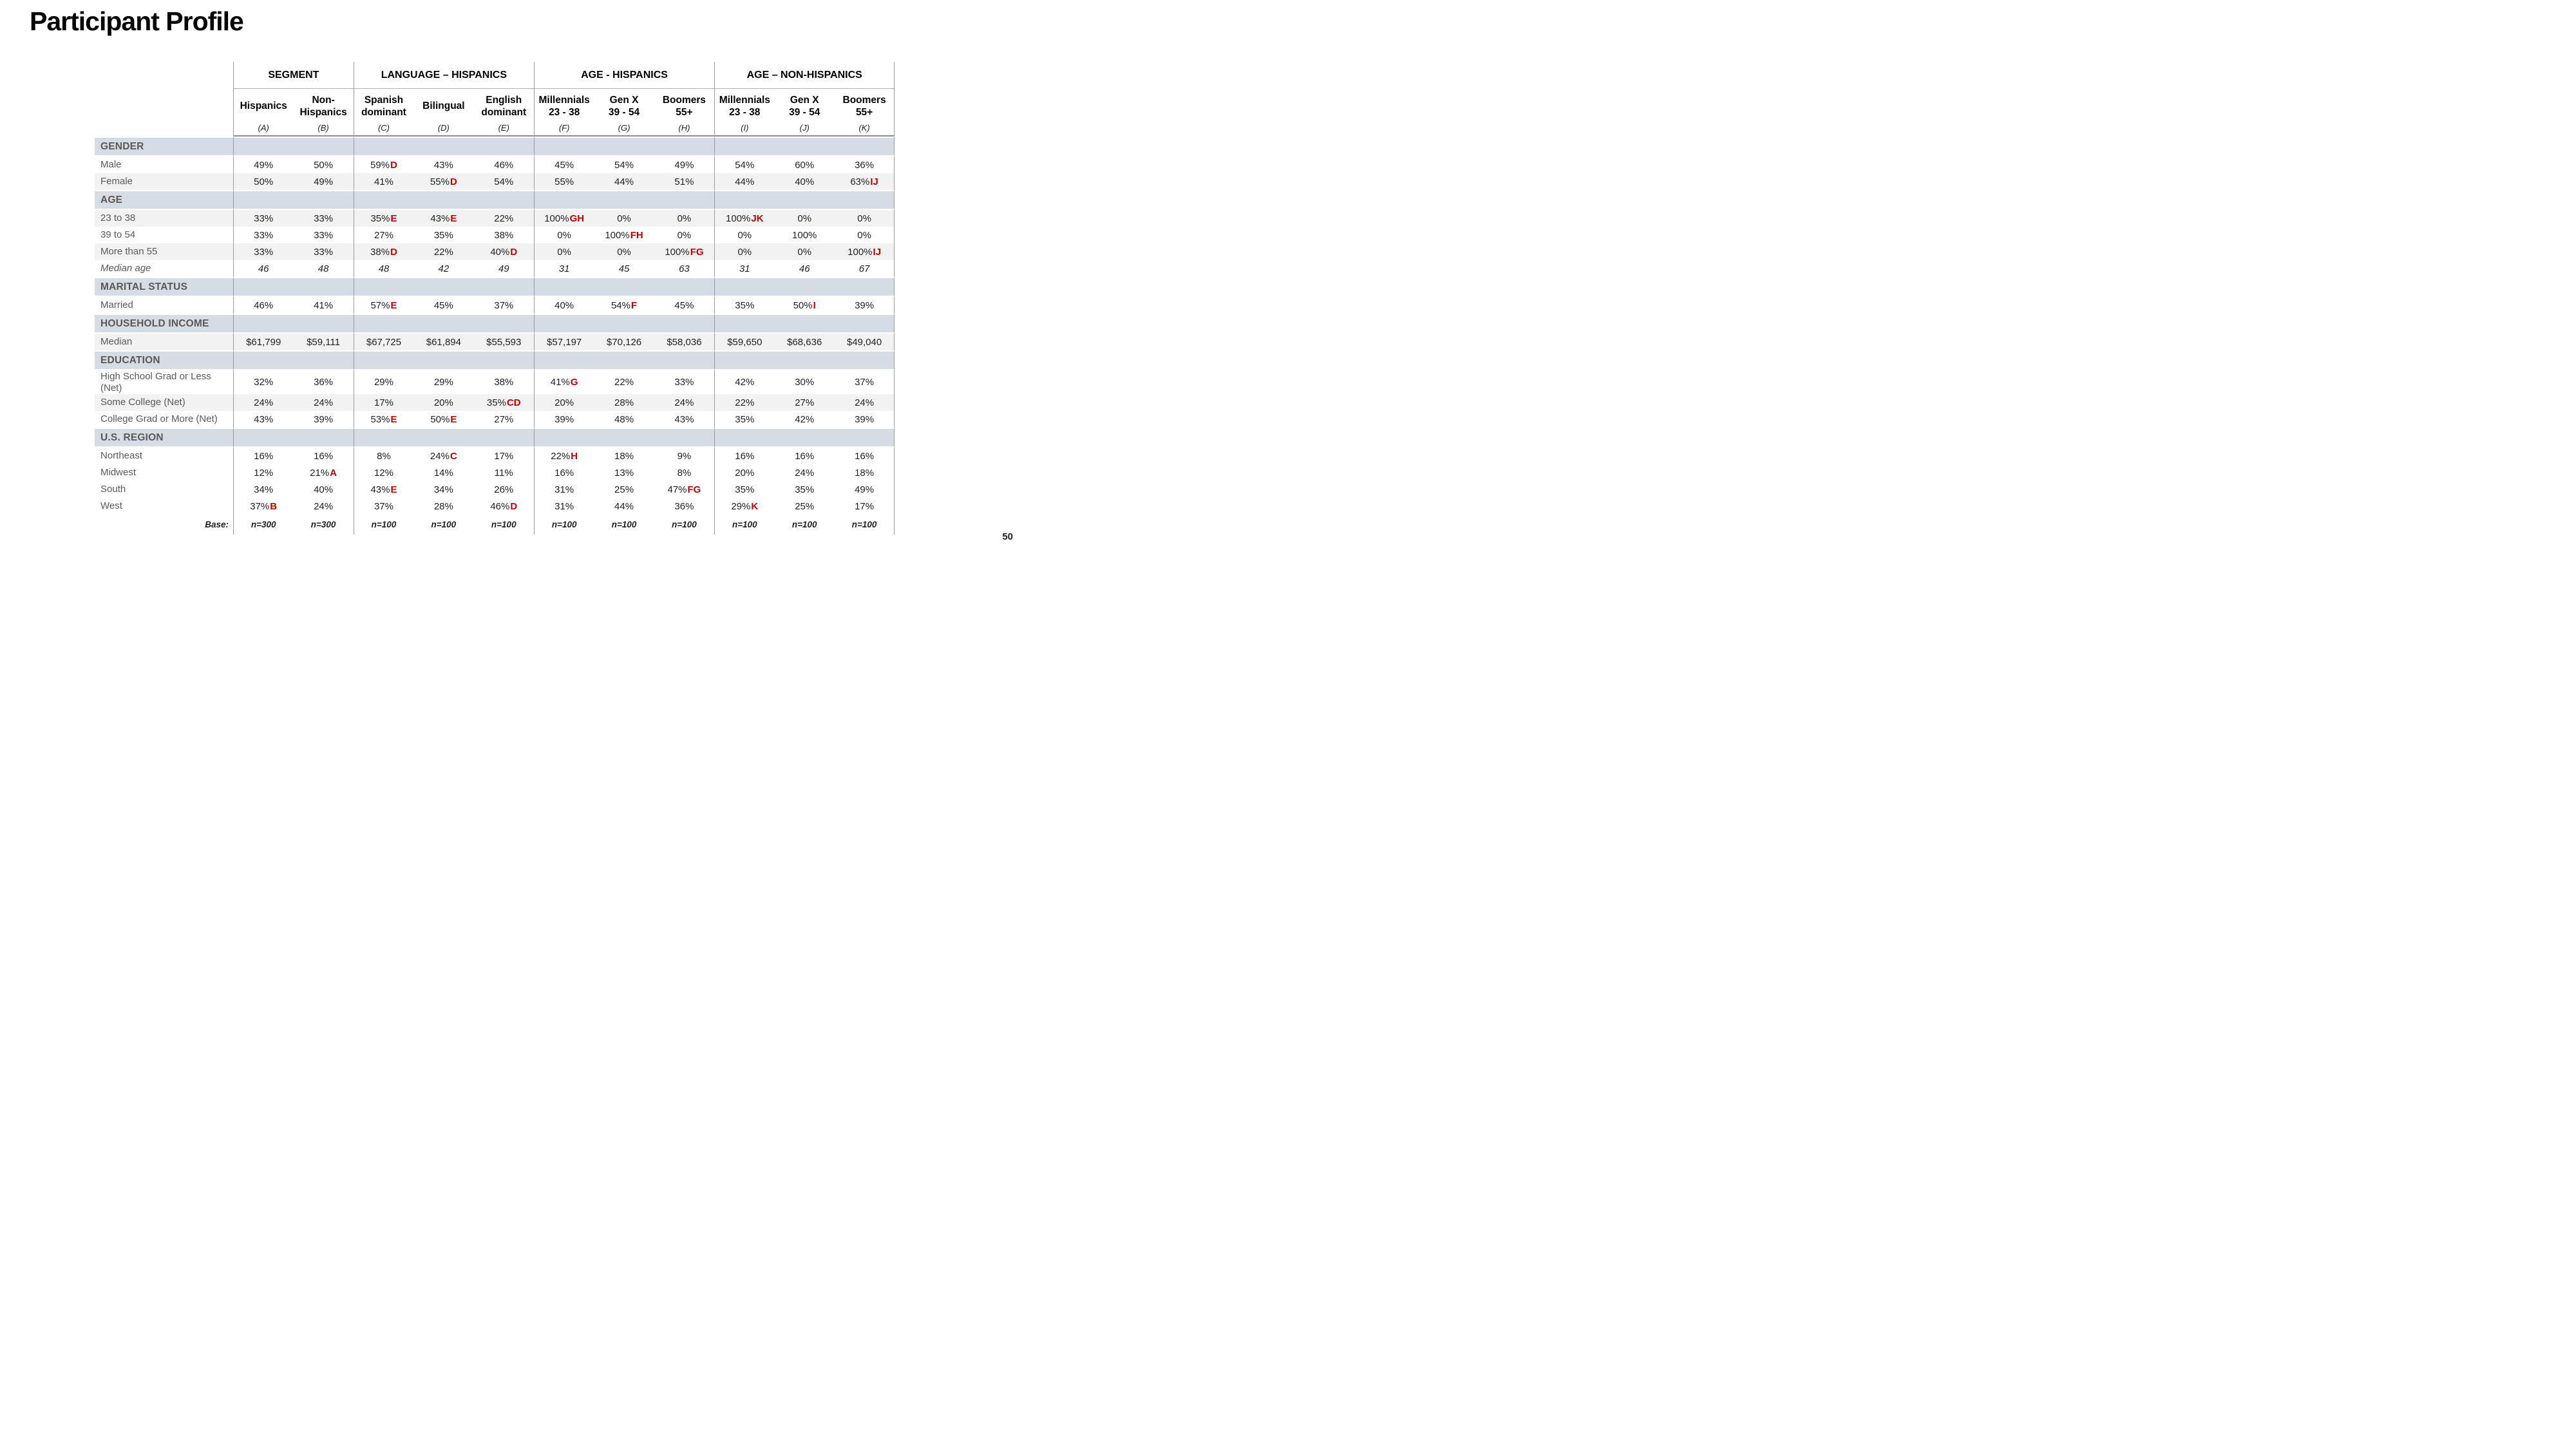 The height and width of the screenshot is (1449, 2576). Describe the element at coordinates (745, 402) in the screenshot. I see `data-cell: 22%` at that location.